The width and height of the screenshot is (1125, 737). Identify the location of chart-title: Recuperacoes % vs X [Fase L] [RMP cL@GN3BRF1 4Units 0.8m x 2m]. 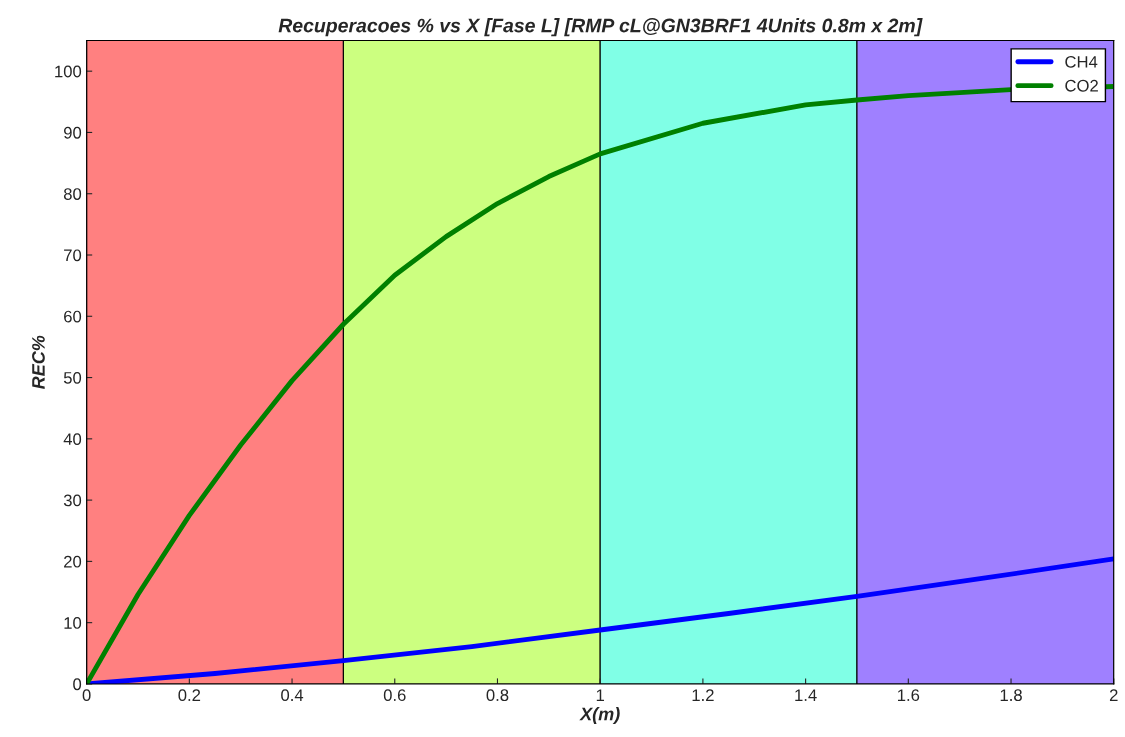
(600, 27).